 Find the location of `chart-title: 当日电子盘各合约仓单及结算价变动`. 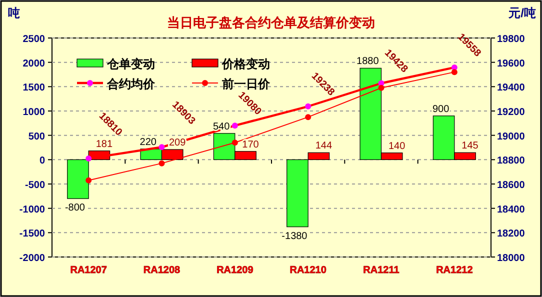

chart-title: 当日电子盘各合约仓单及结算价变动 is located at coordinates (271, 22).